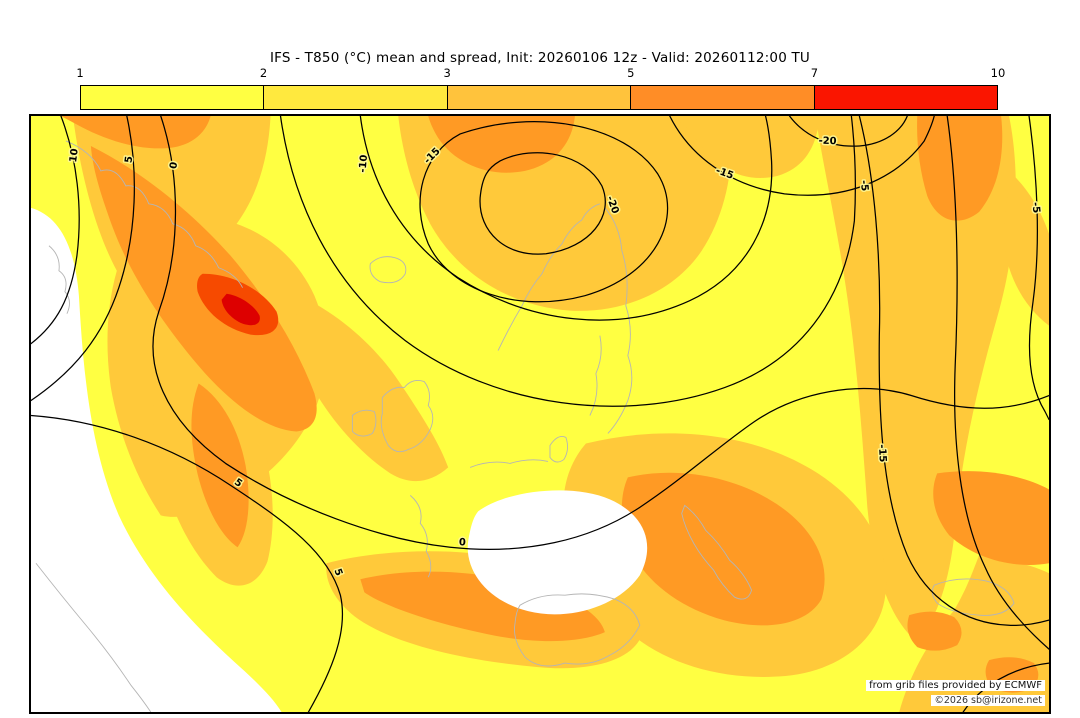 This screenshot has width=1080, height=718. Describe the element at coordinates (618, 320) in the screenshot. I see `coastline-sweden-baltic` at that location.